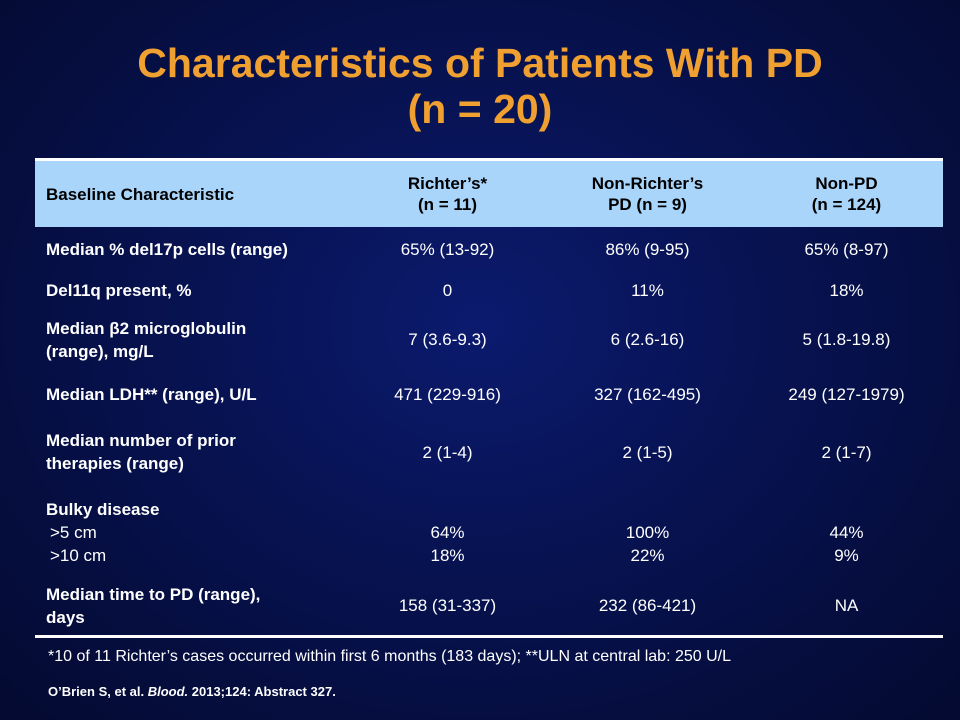  I want to click on cell-richters: 0, so click(447, 290).